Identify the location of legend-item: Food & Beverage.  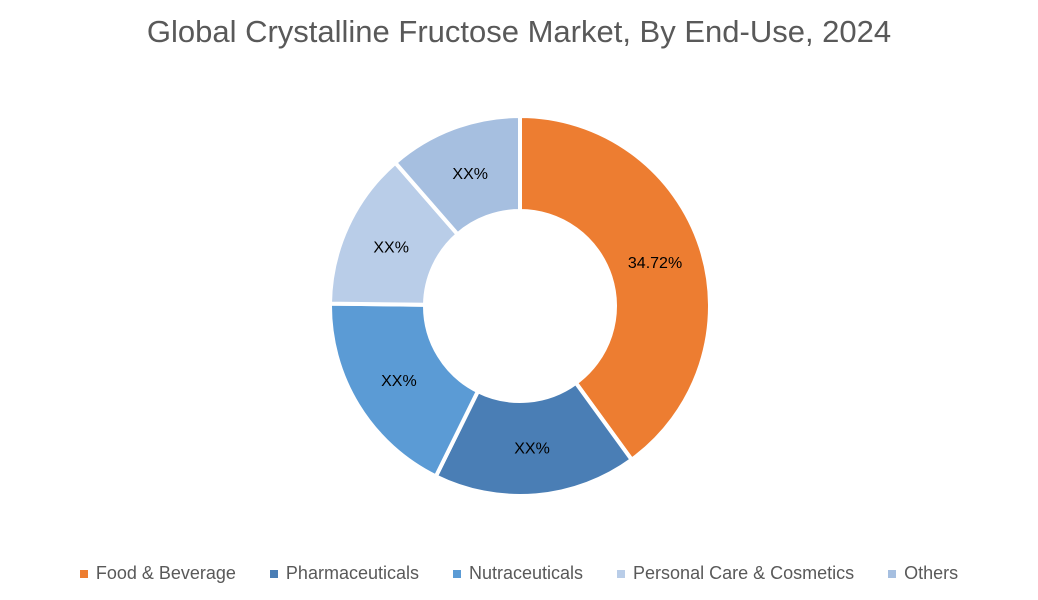
(157, 573).